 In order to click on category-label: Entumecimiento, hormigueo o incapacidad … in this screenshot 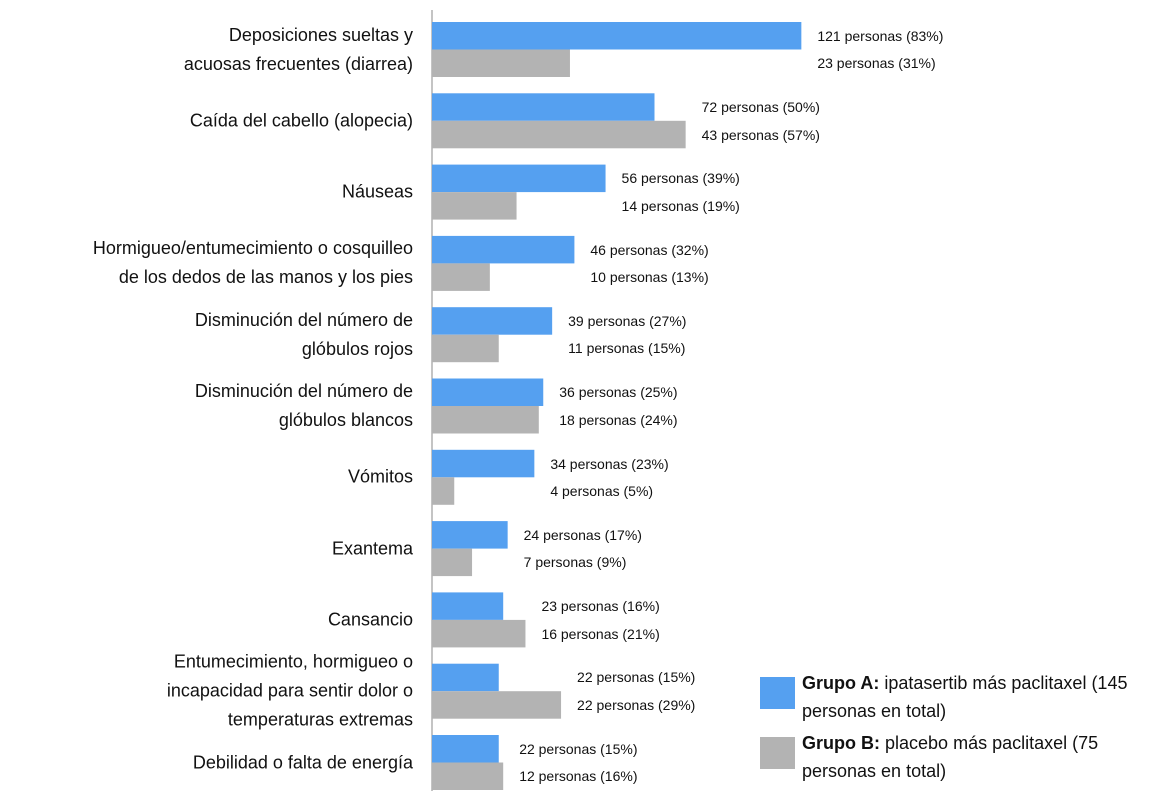, I will do `click(289, 690)`.